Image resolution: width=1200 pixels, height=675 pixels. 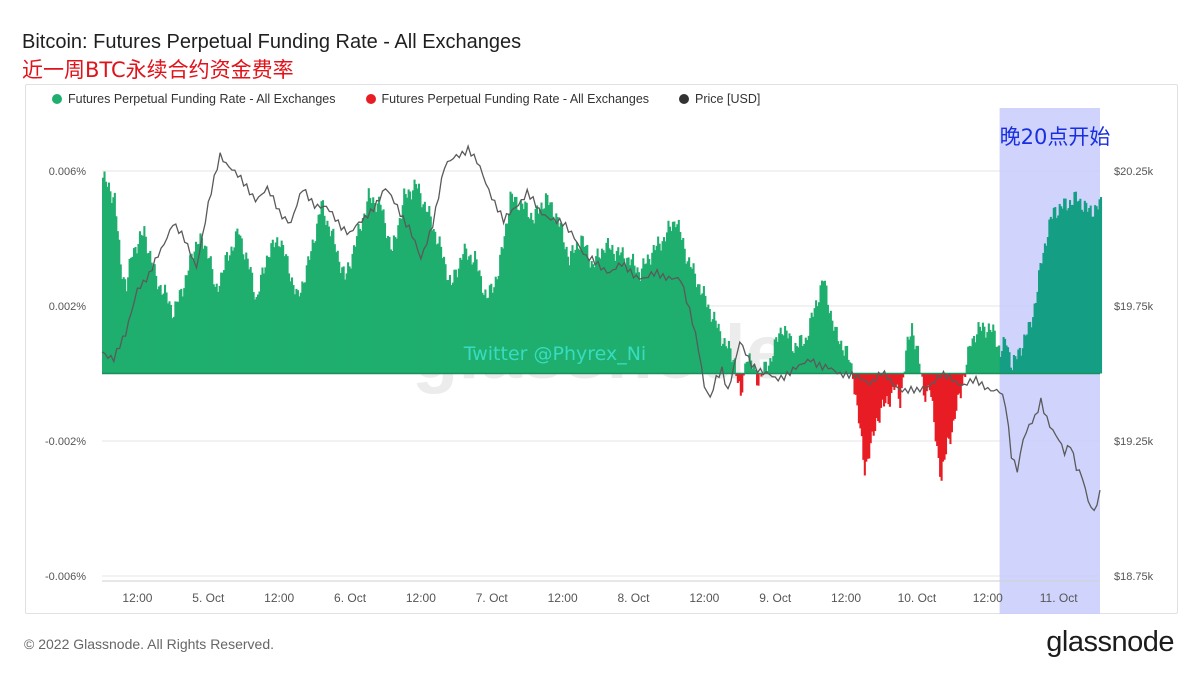 I want to click on x-tick-label: 7. Oct, so click(x=492, y=598).